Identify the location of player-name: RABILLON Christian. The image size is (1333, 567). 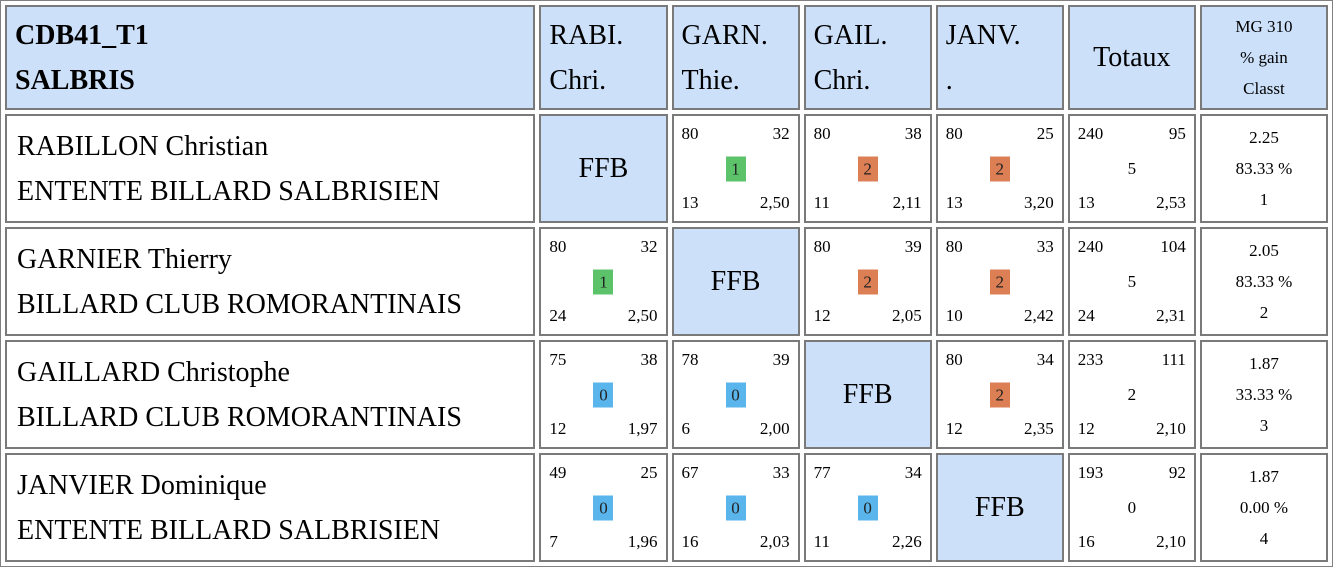
(143, 146).